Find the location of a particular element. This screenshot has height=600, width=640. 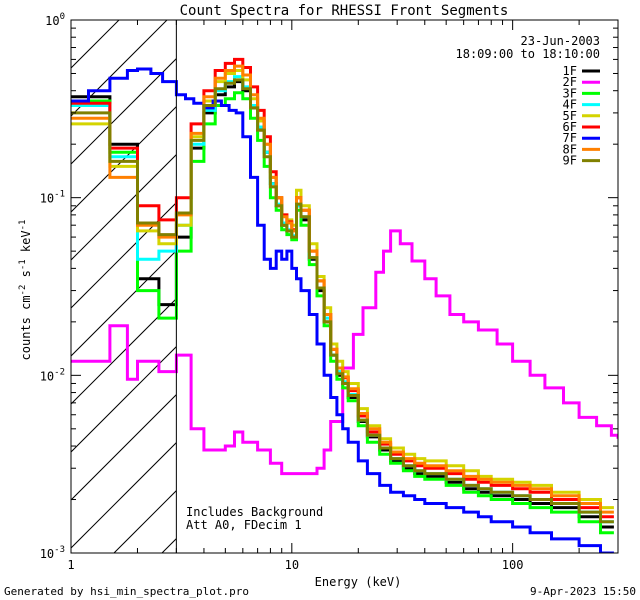

hatch-lines is located at coordinates (124, 286).